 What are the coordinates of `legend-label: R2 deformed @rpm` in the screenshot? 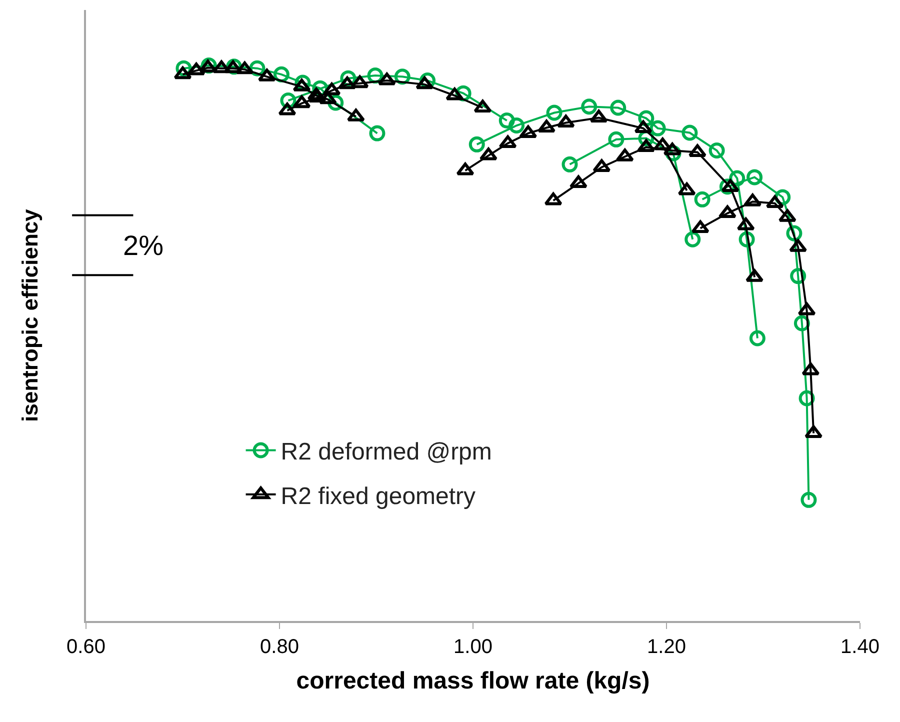 It's located at (386, 452).